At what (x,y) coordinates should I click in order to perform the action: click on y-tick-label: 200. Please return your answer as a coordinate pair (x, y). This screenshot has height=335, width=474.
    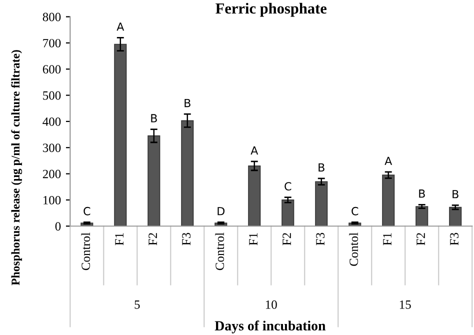
    Looking at the image, I should click on (51, 174).